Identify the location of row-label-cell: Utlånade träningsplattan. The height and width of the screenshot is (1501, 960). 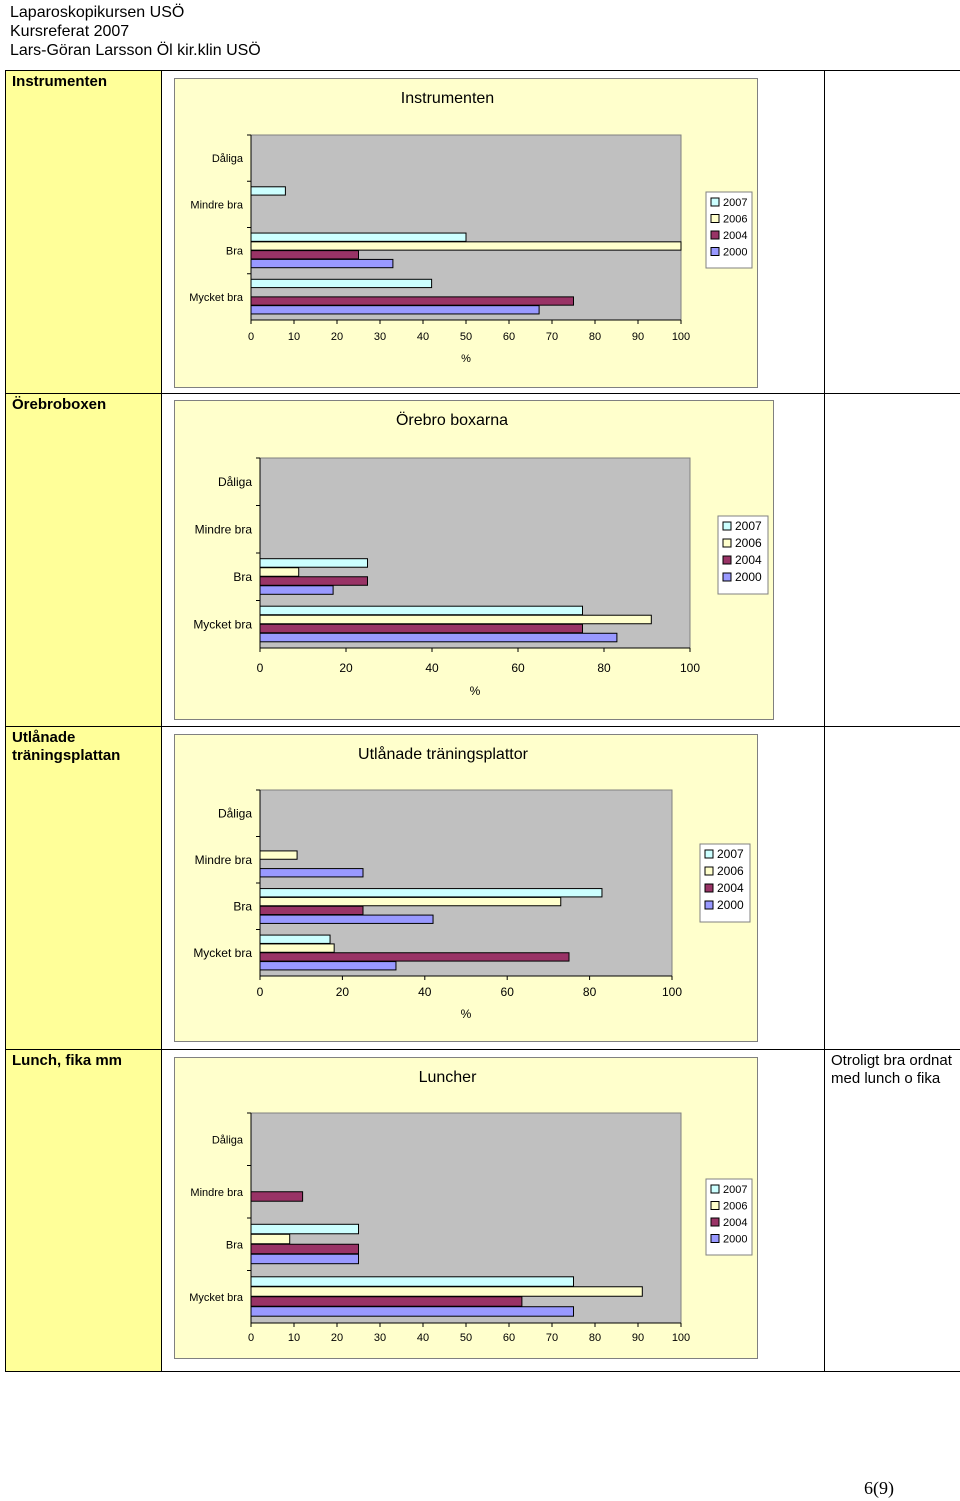
(83, 888).